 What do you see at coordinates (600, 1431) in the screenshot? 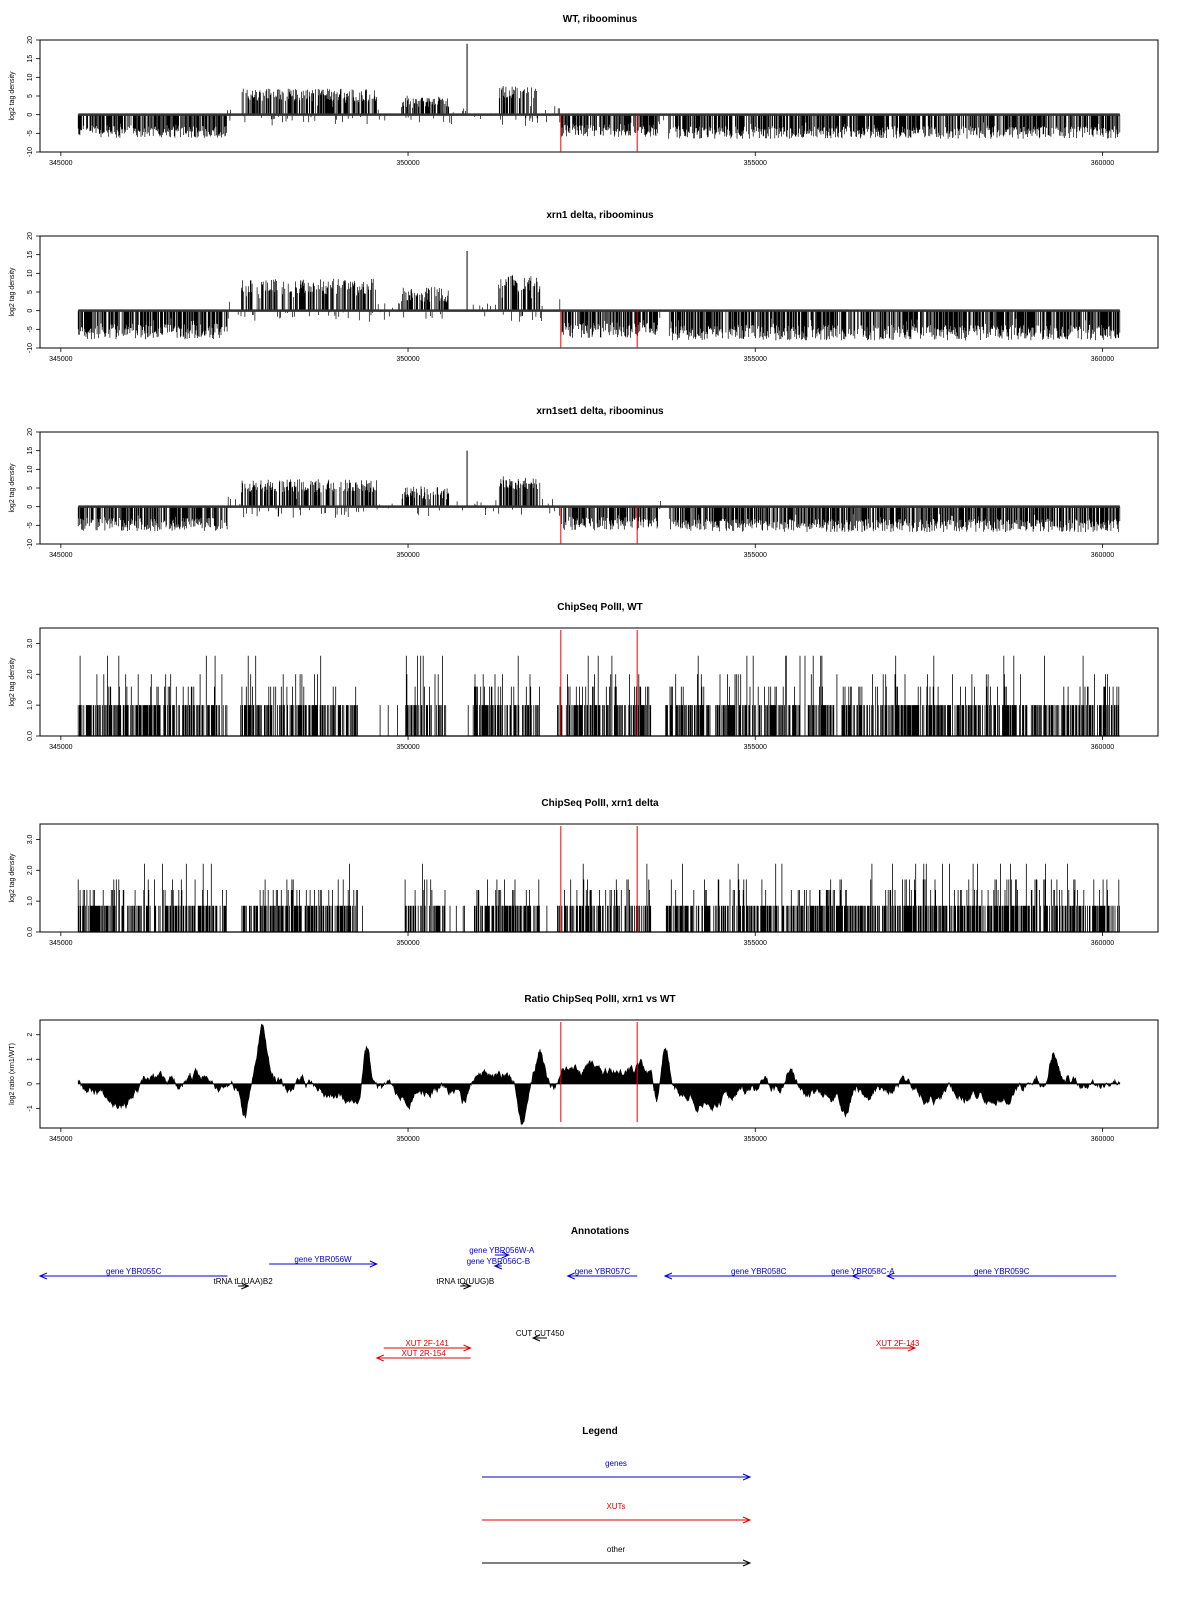
I see `legend-title: Legend` at bounding box center [600, 1431].